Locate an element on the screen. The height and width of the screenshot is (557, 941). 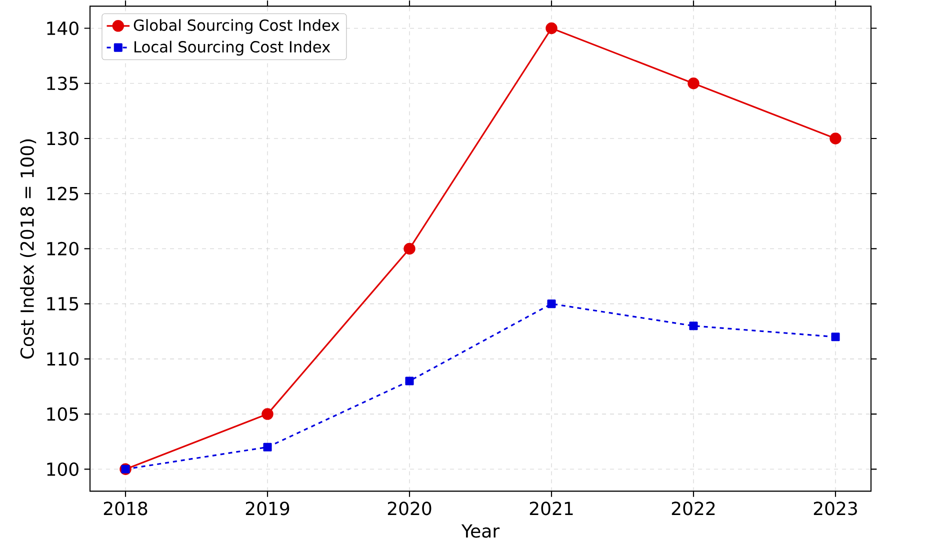
x-tick-label: 2022 is located at coordinates (693, 509).